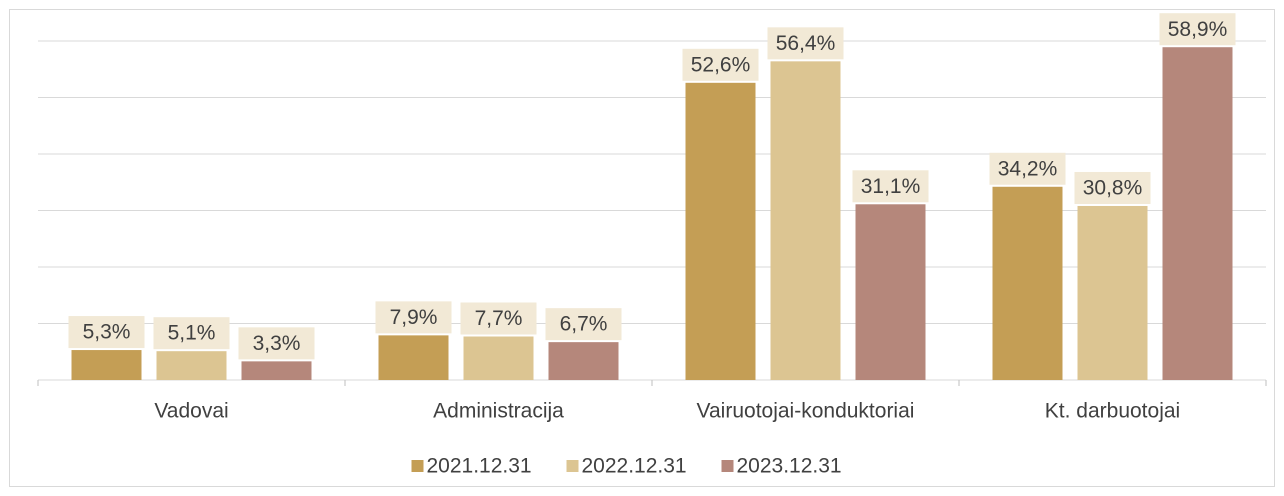 This screenshot has width=1284, height=496. I want to click on legend-label: 2023.12.31, so click(789, 466).